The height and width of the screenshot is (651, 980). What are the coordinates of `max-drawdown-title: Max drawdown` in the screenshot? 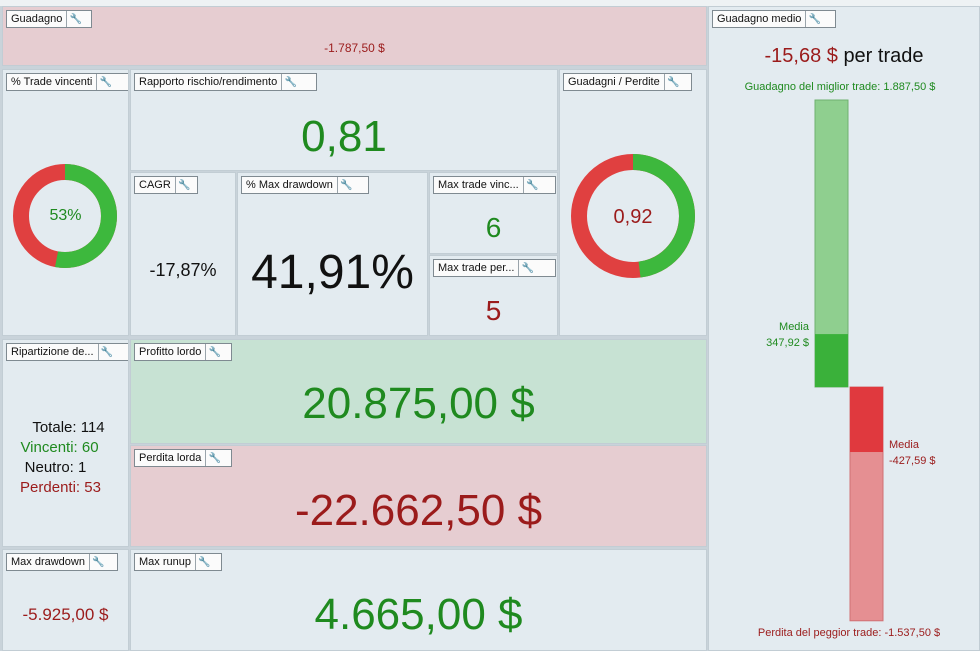 It's located at (48, 562).